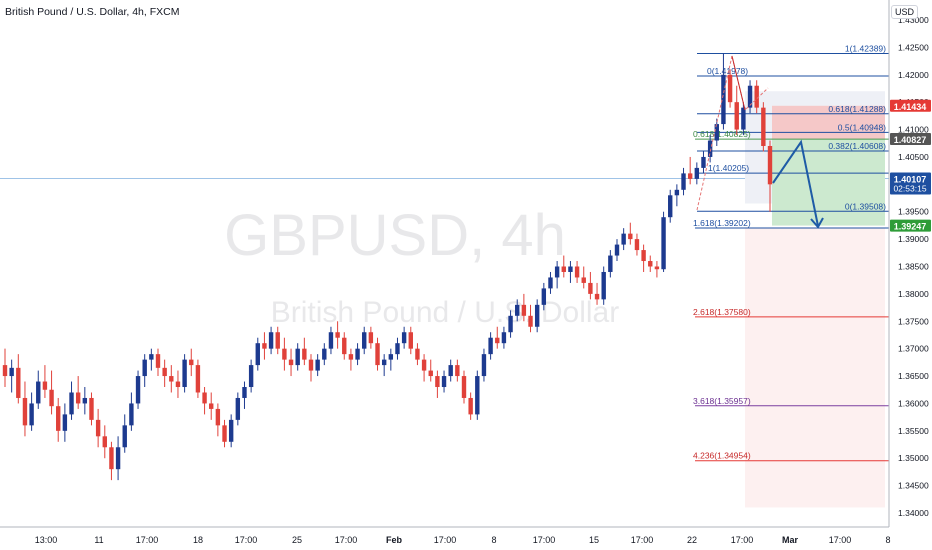 The height and width of the screenshot is (550, 932). I want to click on currency-button: USD, so click(904, 12).